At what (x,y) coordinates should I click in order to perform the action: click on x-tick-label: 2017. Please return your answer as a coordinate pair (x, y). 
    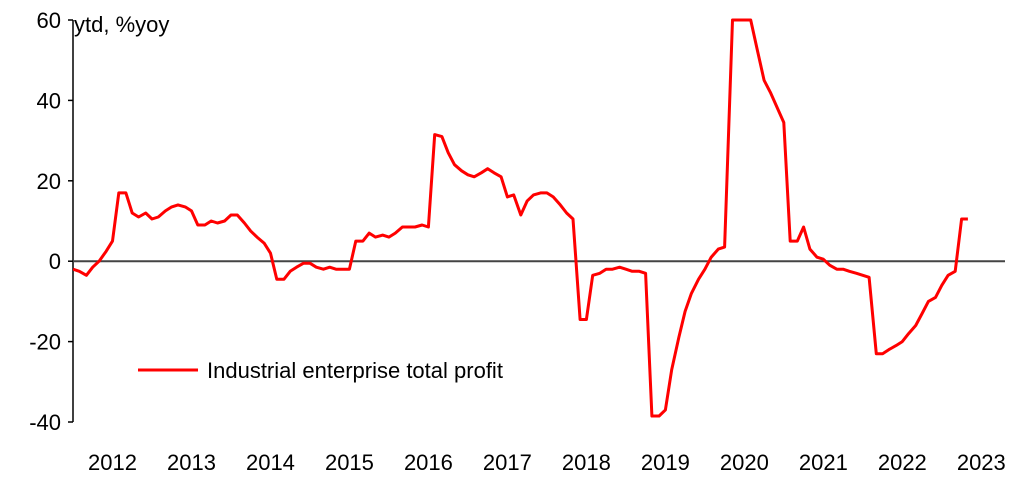
    Looking at the image, I should click on (507, 462).